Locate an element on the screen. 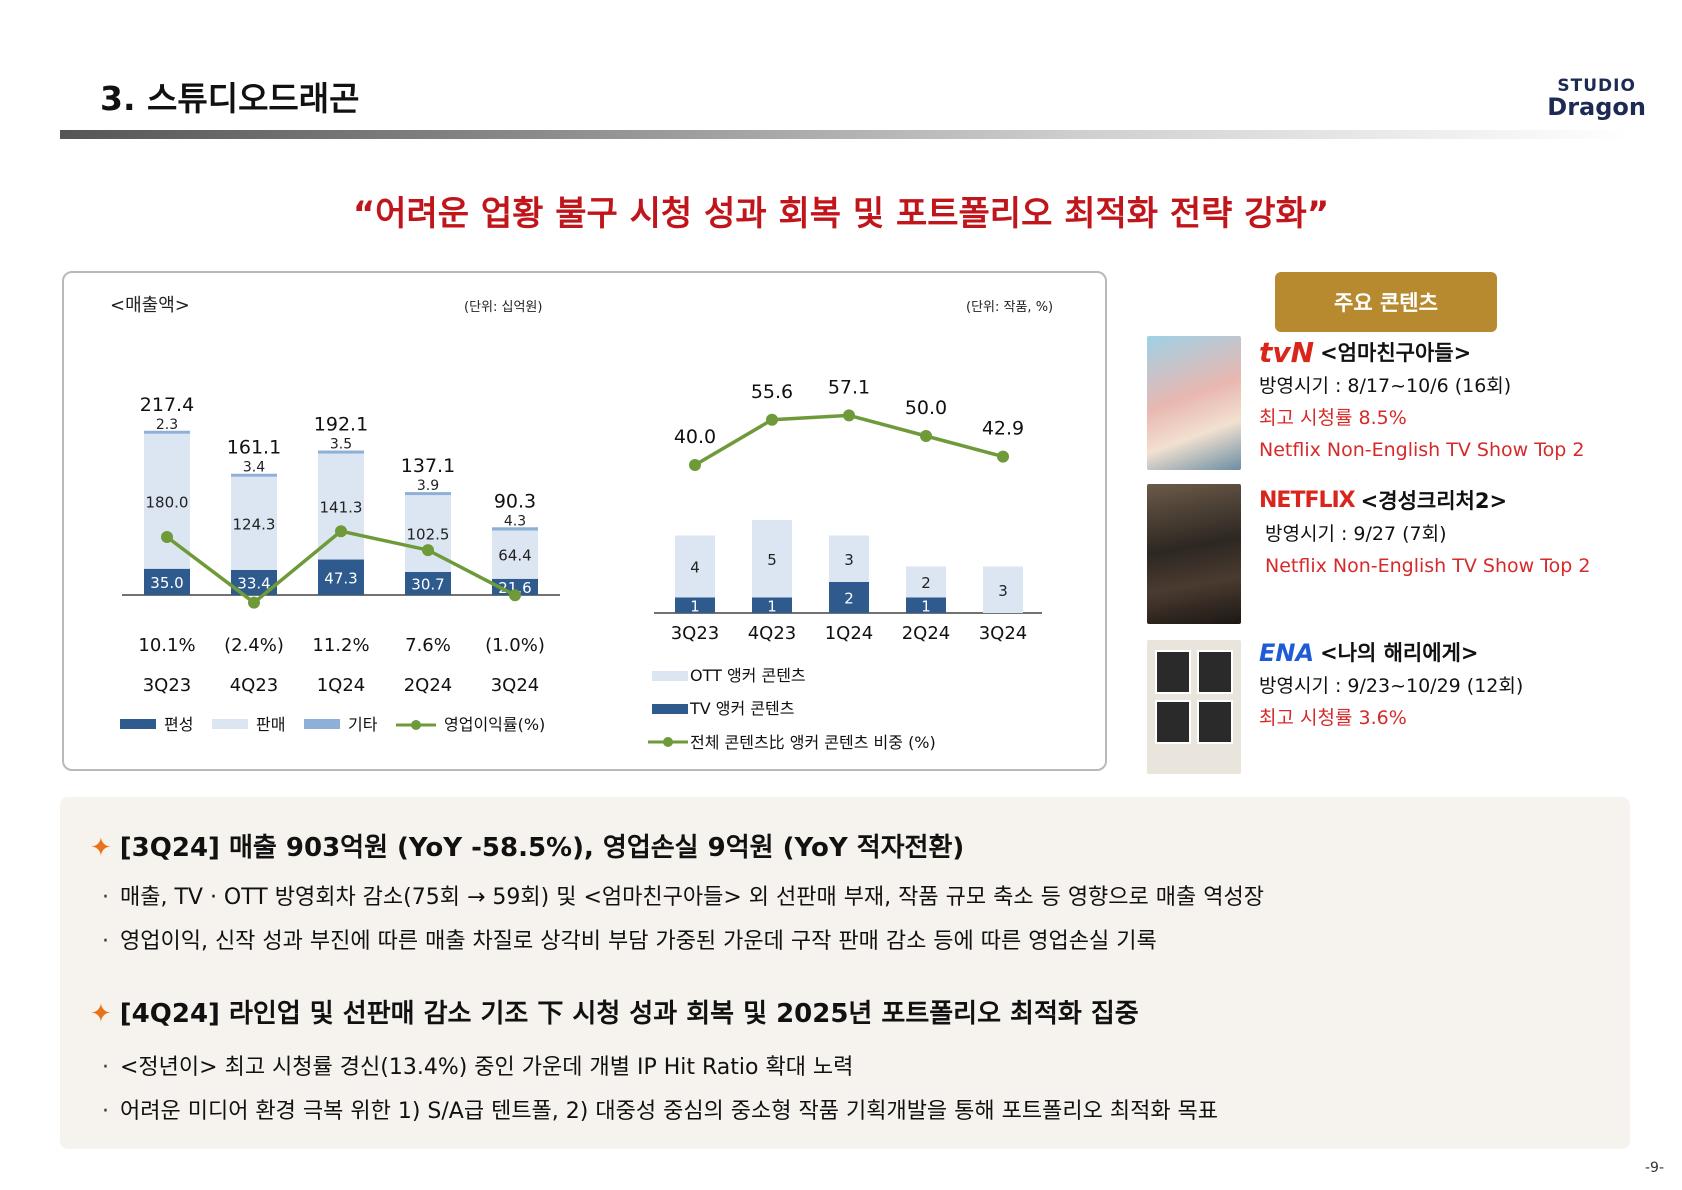 This screenshot has height=1190, width=1682. data-label-other: 4.3 is located at coordinates (515, 521).